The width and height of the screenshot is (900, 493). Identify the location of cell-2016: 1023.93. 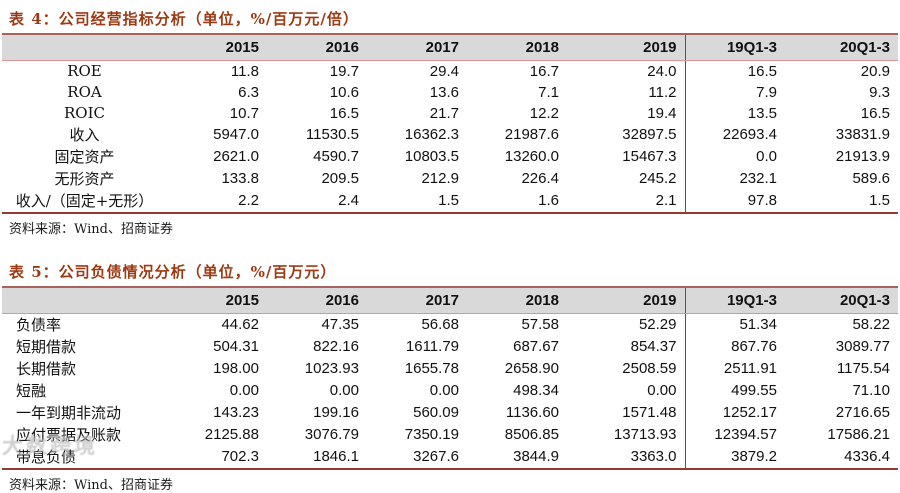
(331, 368).